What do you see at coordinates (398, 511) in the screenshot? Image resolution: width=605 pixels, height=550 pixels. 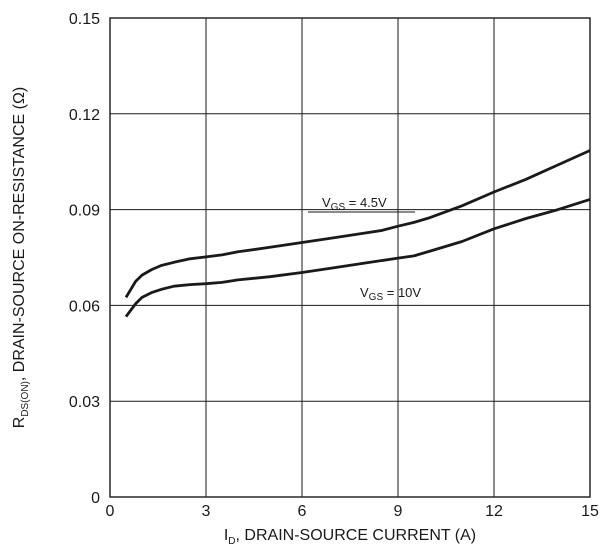 I see `x-tick-label: 9` at bounding box center [398, 511].